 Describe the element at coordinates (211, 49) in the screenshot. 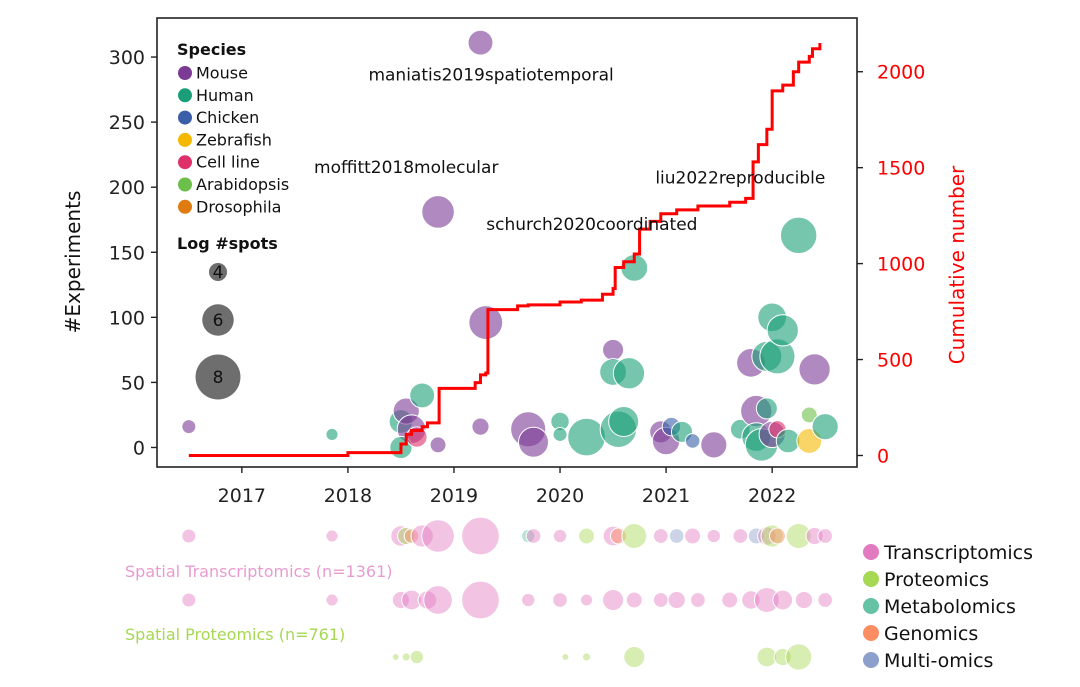

I see `species-legend-title: Species` at that location.